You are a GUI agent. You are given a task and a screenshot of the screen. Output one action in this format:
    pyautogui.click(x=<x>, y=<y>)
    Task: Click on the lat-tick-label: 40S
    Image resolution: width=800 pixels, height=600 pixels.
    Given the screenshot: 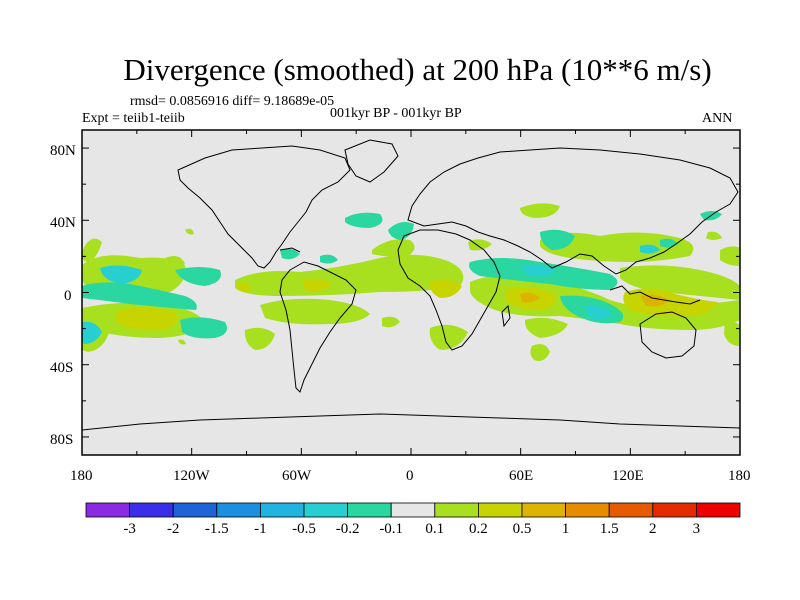 What is the action you would take?
    pyautogui.click(x=62, y=368)
    